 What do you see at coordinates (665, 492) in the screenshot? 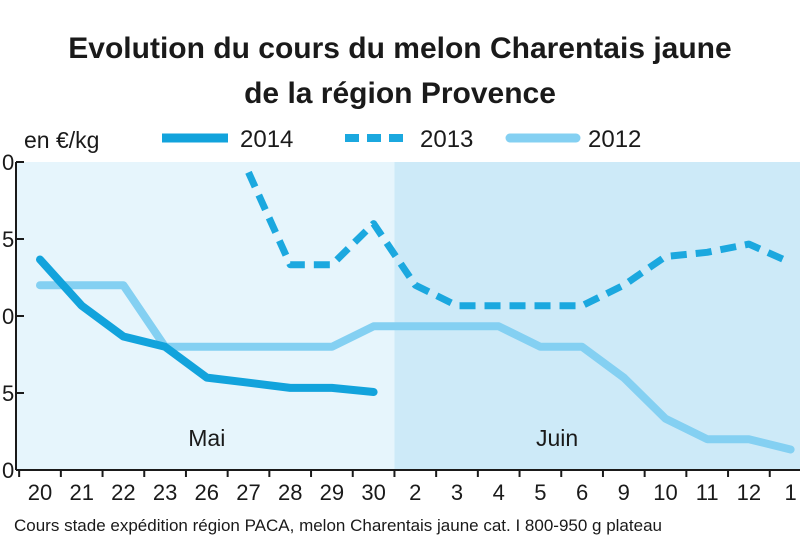
I see `x-tick-label: 10` at bounding box center [665, 492].